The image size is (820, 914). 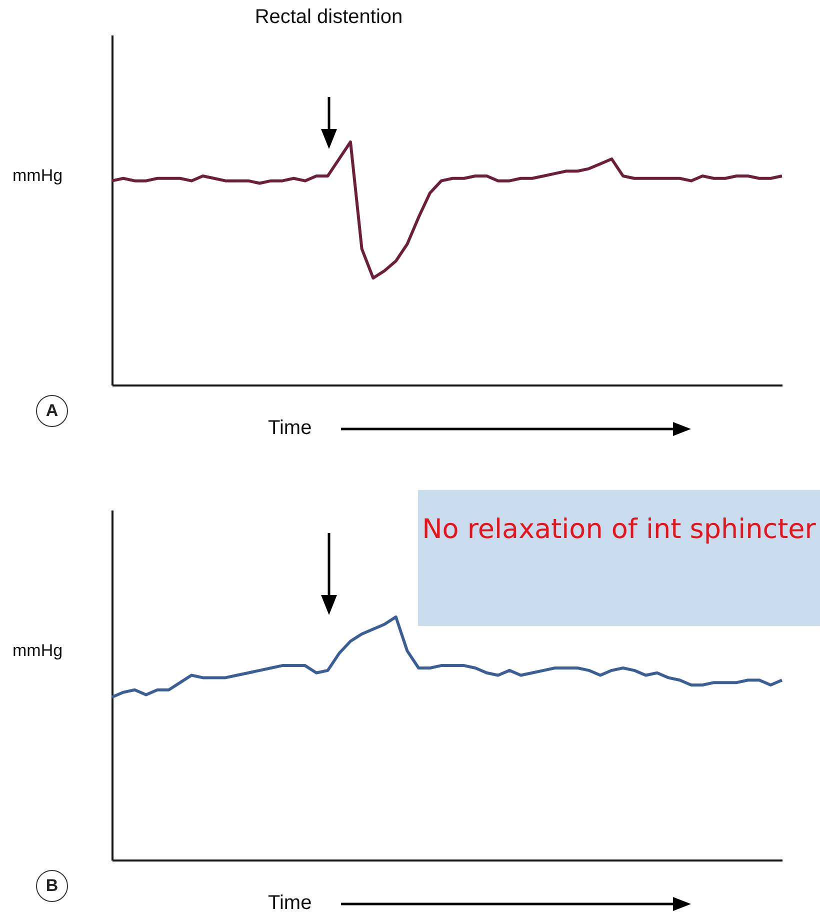 What do you see at coordinates (52, 886) in the screenshot?
I see `text: B` at bounding box center [52, 886].